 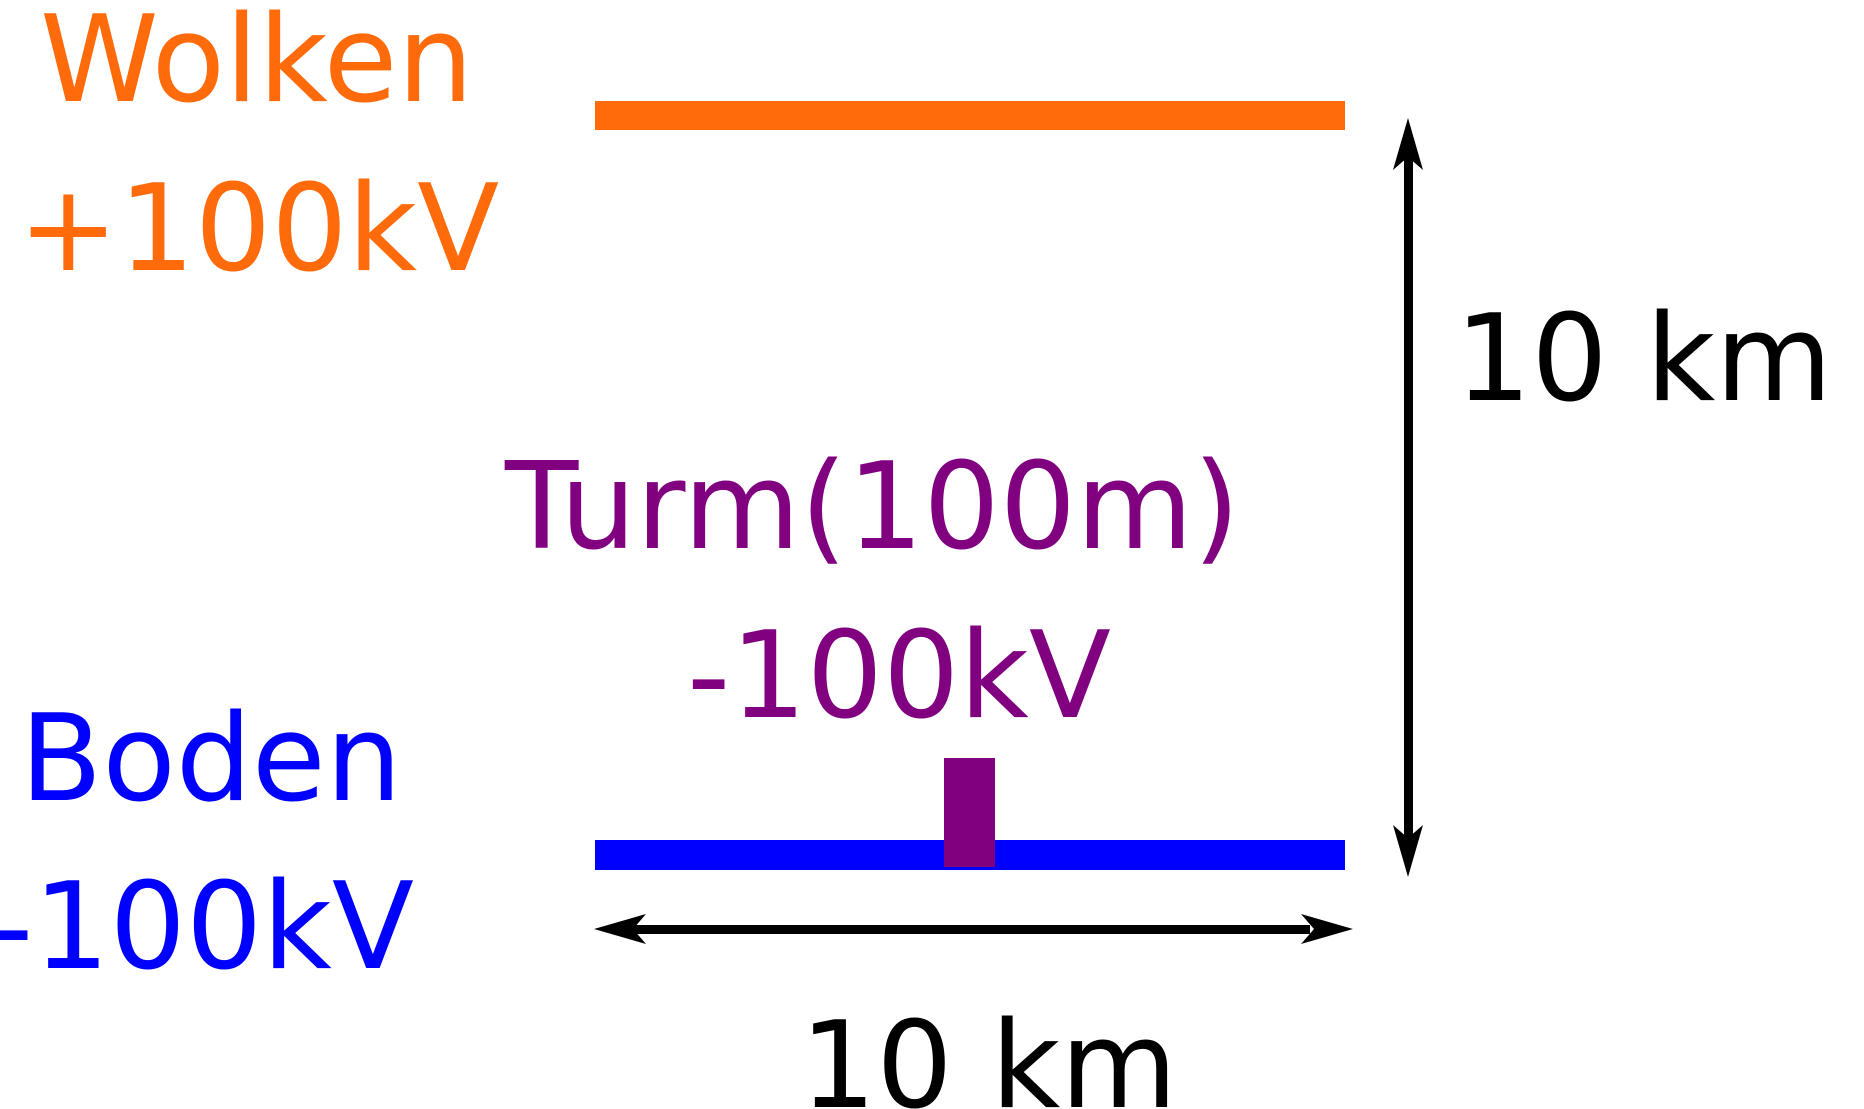 I want to click on width-dimension-label: 10 km, so click(x=988, y=1053).